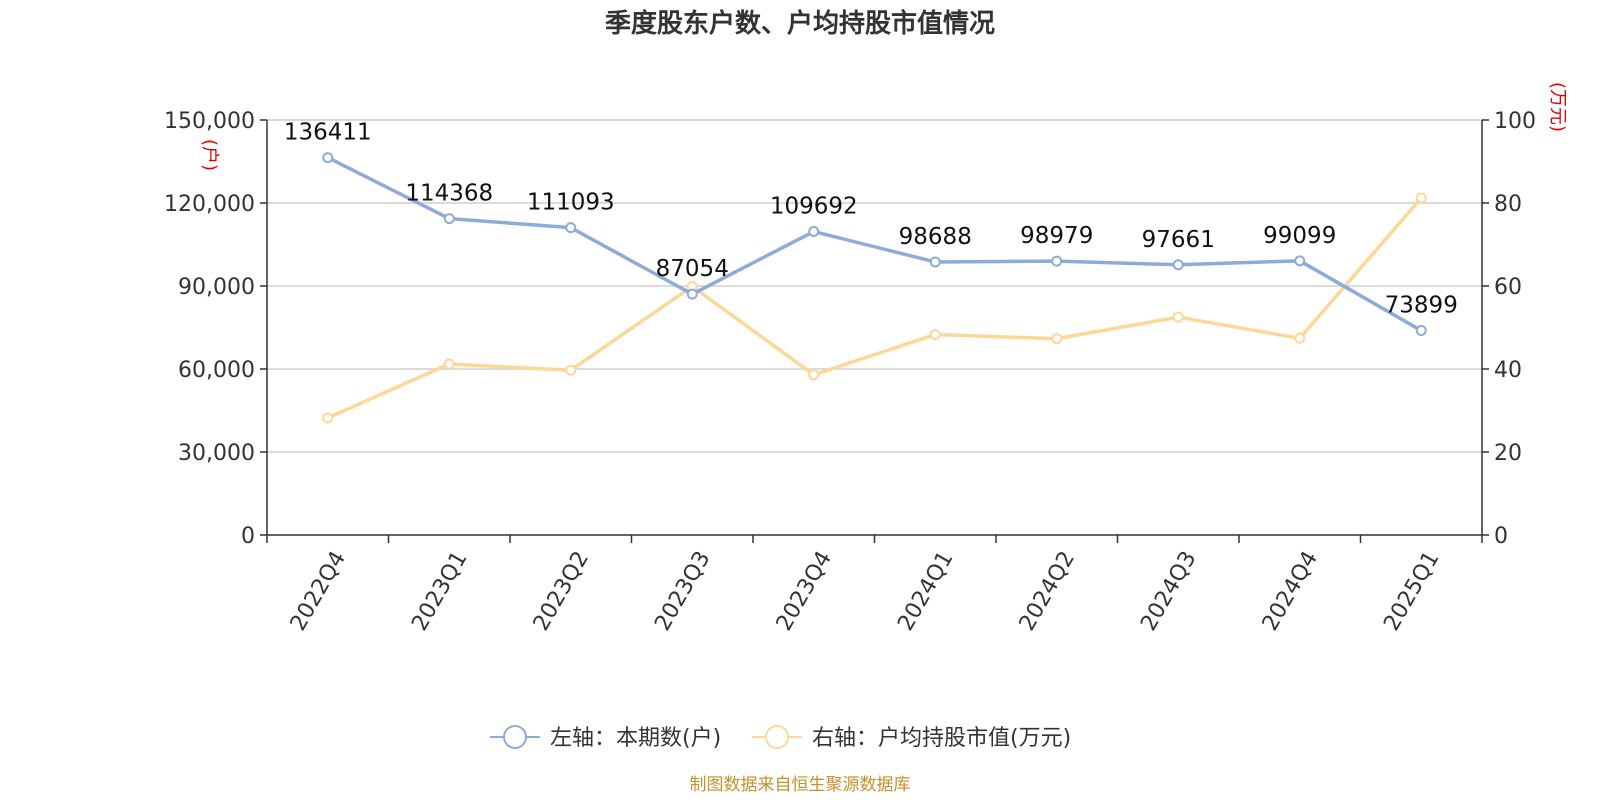 Image resolution: width=1600 pixels, height=800 pixels. What do you see at coordinates (216, 370) in the screenshot?
I see `left-axis-tick-label: 60,000` at bounding box center [216, 370].